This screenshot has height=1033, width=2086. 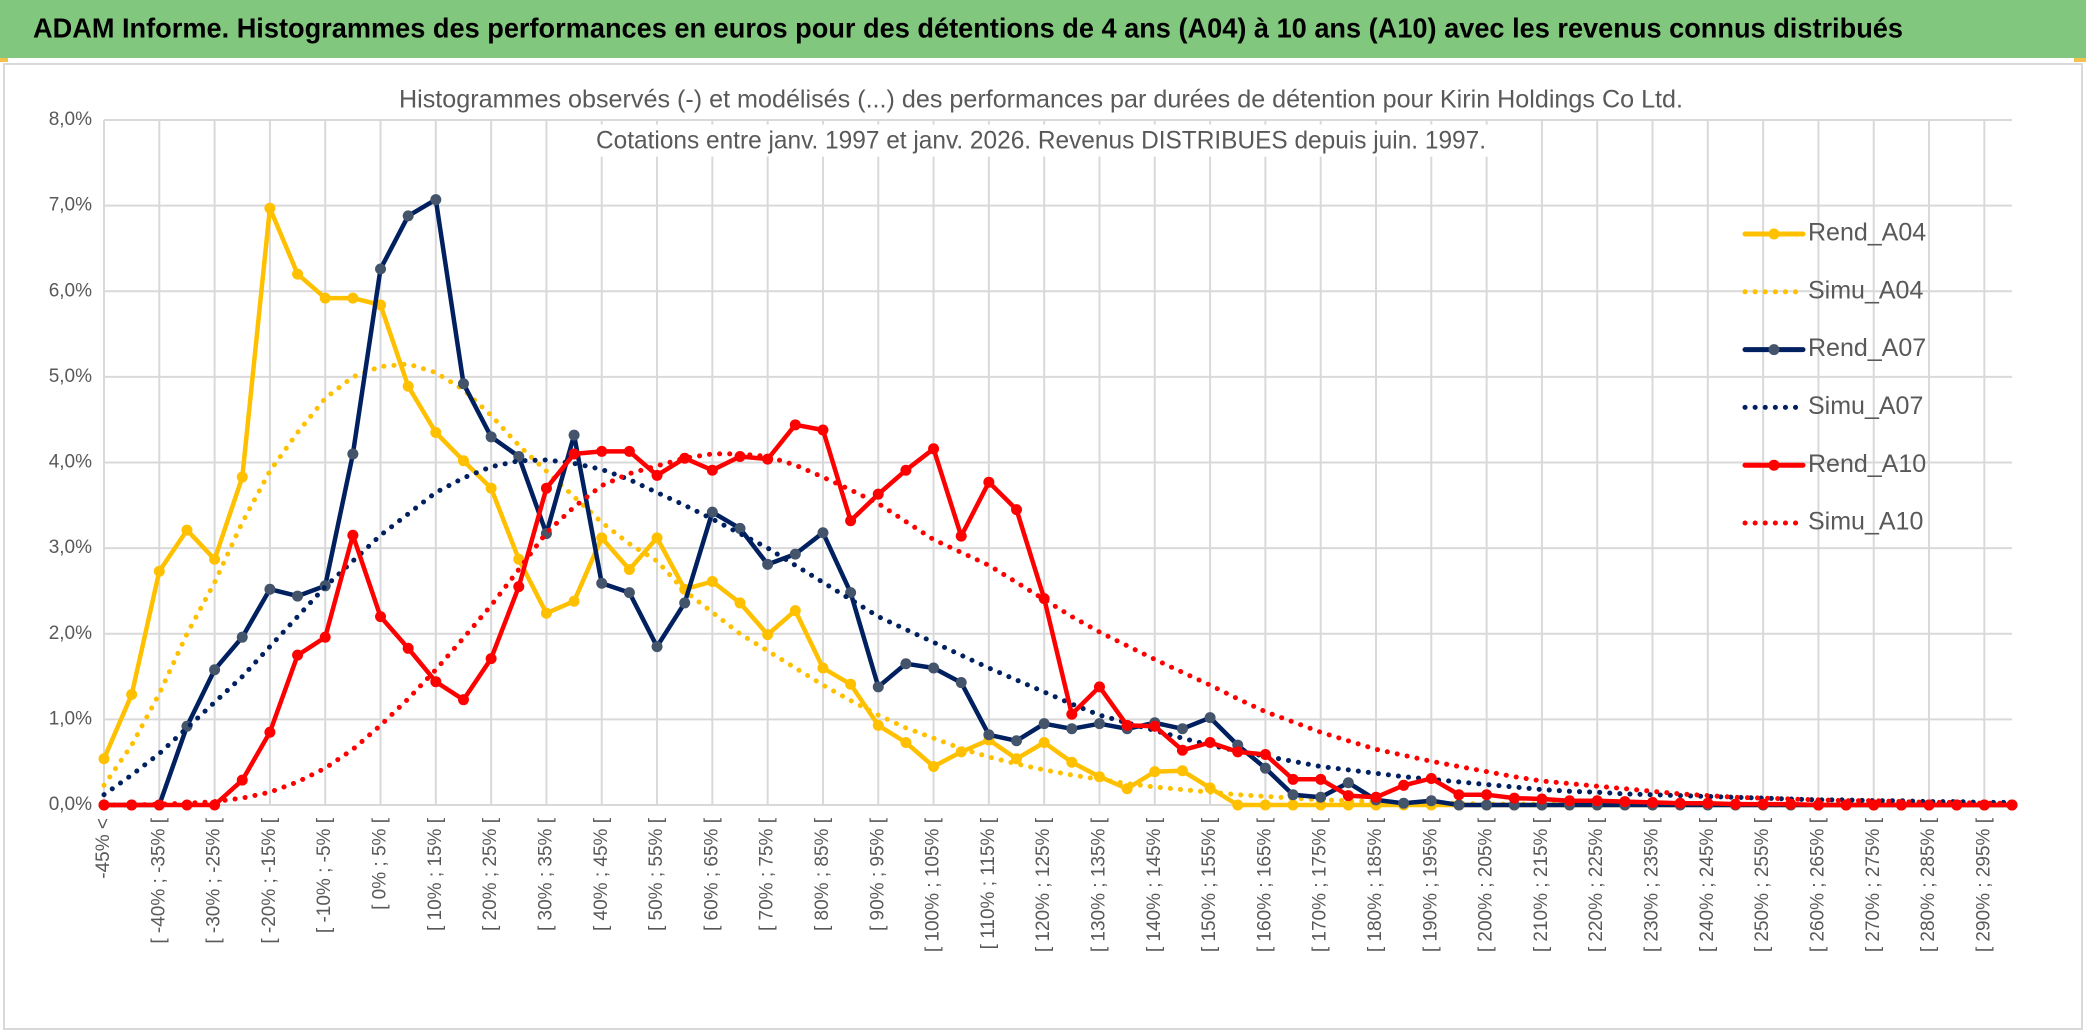 I want to click on x-tick-label: [ 270% ; 275% [, so click(x=1873, y=884).